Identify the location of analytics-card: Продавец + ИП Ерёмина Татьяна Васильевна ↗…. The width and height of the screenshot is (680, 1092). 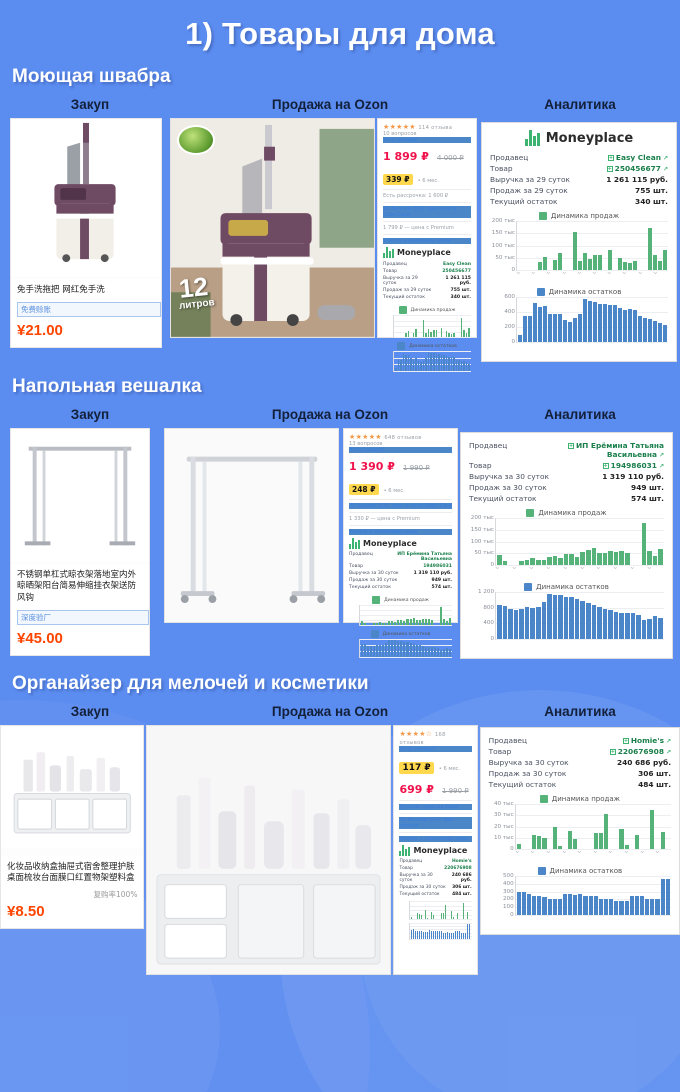
(566, 545).